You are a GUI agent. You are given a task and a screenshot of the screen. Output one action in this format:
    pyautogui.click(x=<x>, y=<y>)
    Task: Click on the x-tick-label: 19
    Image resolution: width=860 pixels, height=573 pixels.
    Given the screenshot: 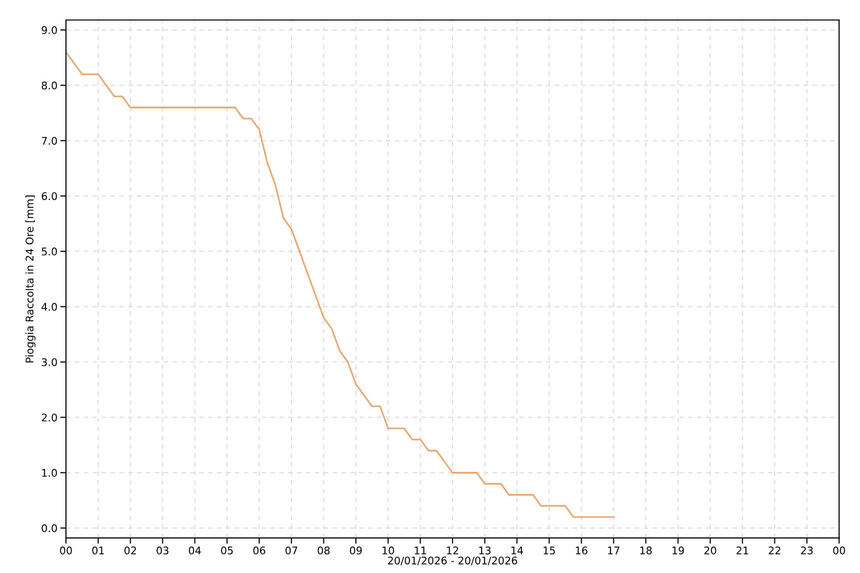 What is the action you would take?
    pyautogui.click(x=678, y=550)
    